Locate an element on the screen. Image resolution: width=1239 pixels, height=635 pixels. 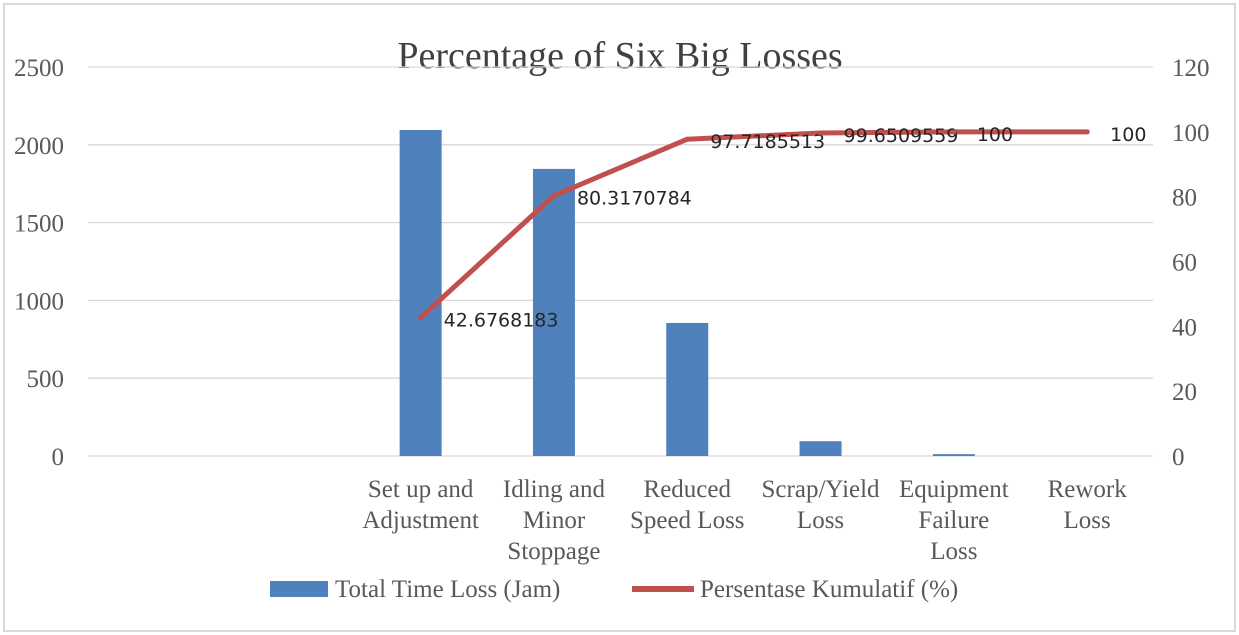
category-label: Set up and Adjustment is located at coordinates (420, 505).